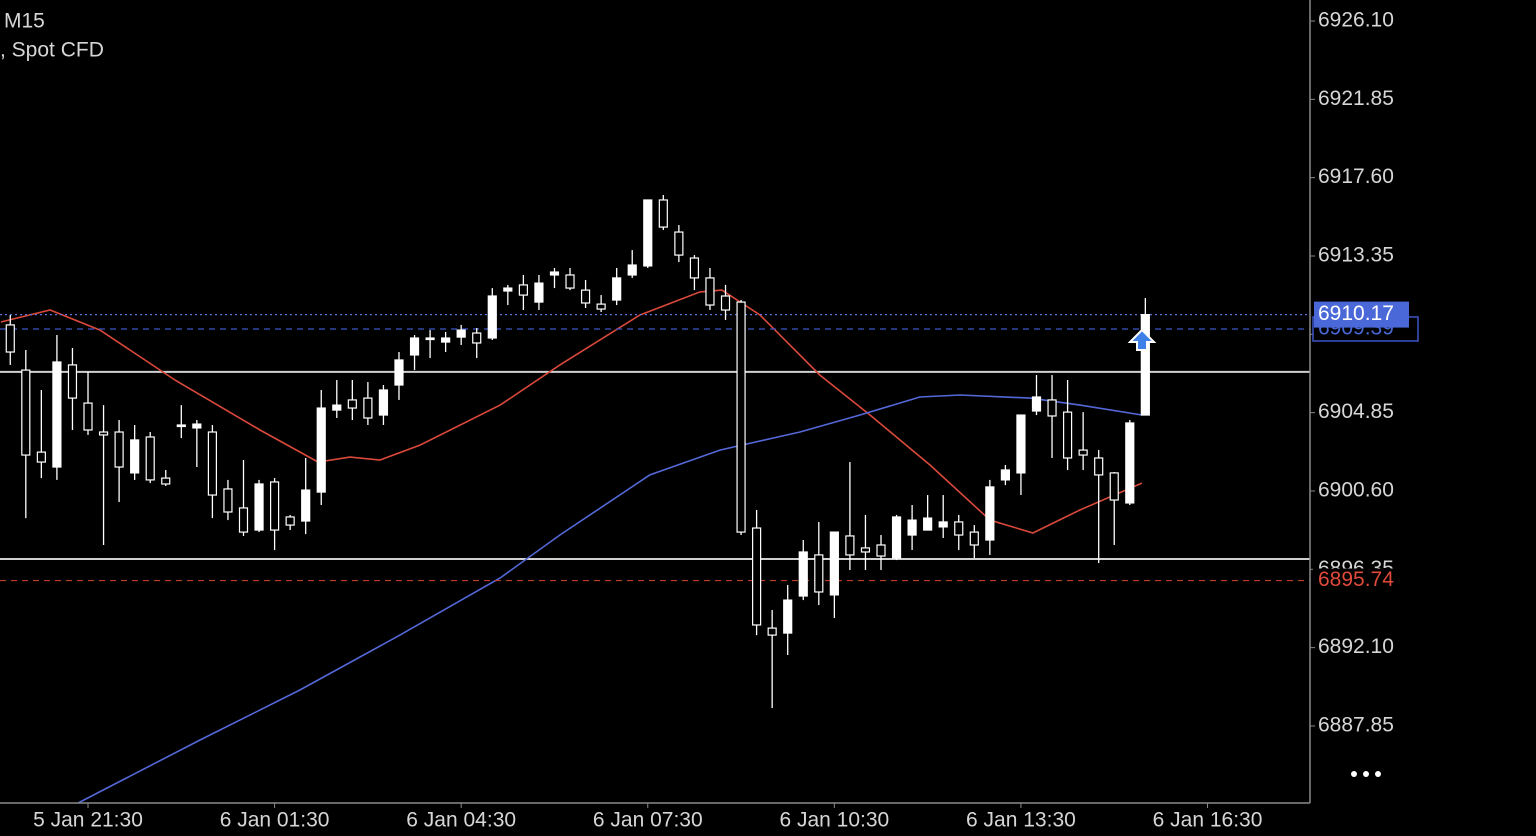  Describe the element at coordinates (1208, 820) in the screenshot. I see `x-tick-label: 6 Jan 16:30` at that location.